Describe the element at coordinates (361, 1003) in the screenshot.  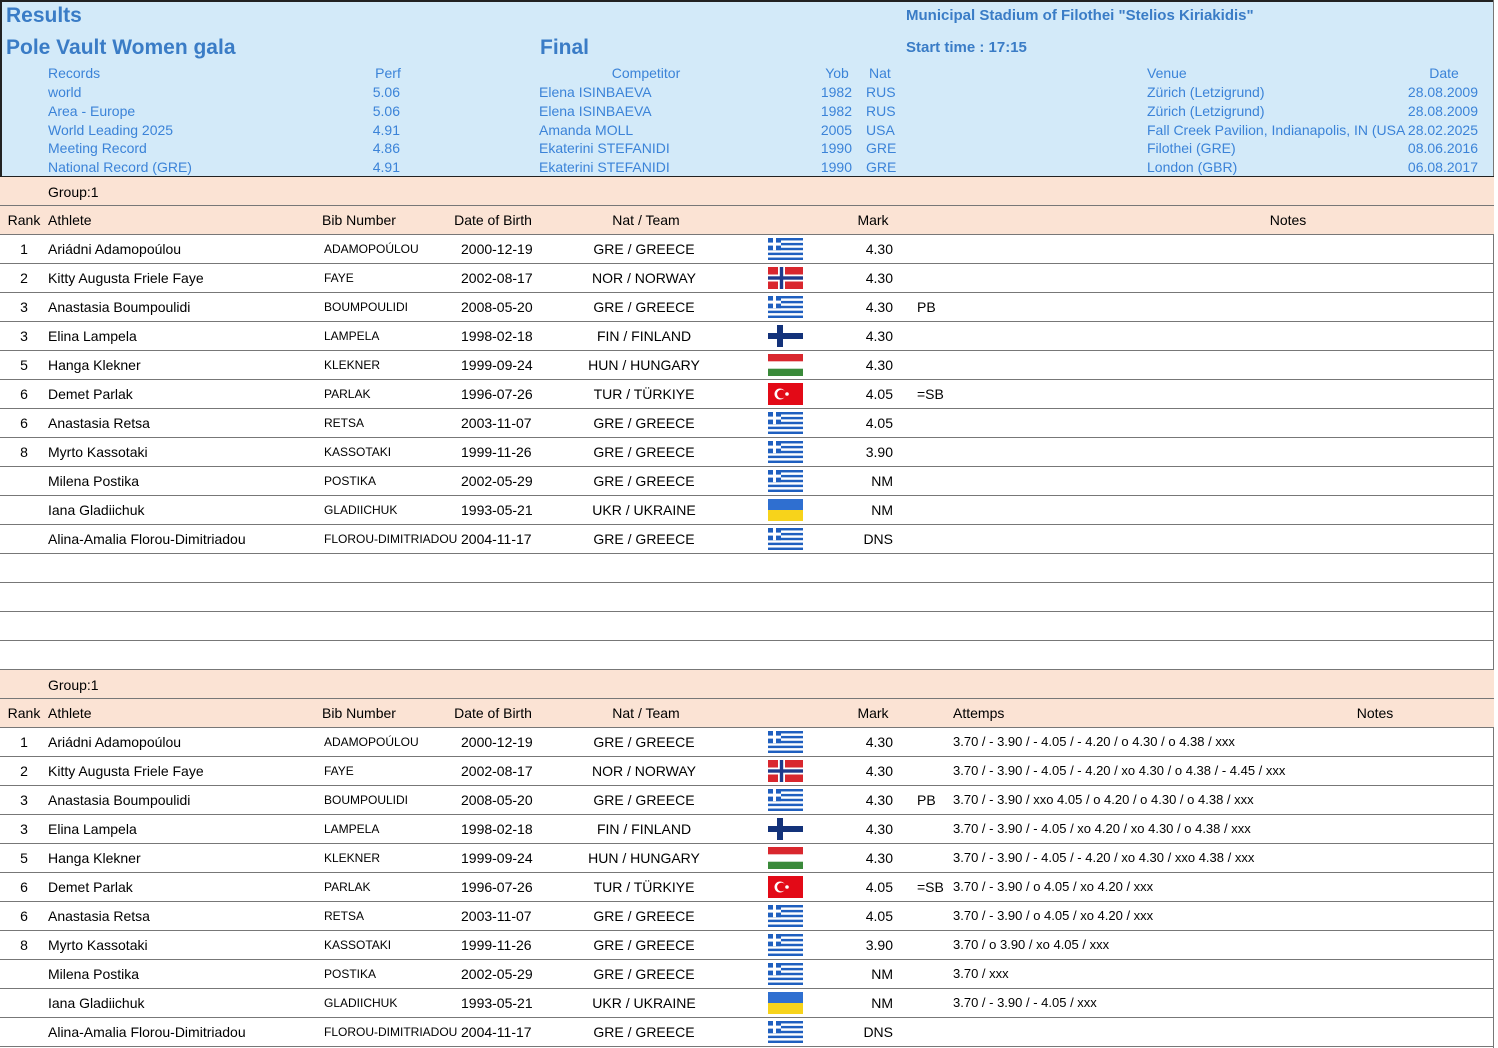
I see `result-cell: GLADIICHUK` at that location.